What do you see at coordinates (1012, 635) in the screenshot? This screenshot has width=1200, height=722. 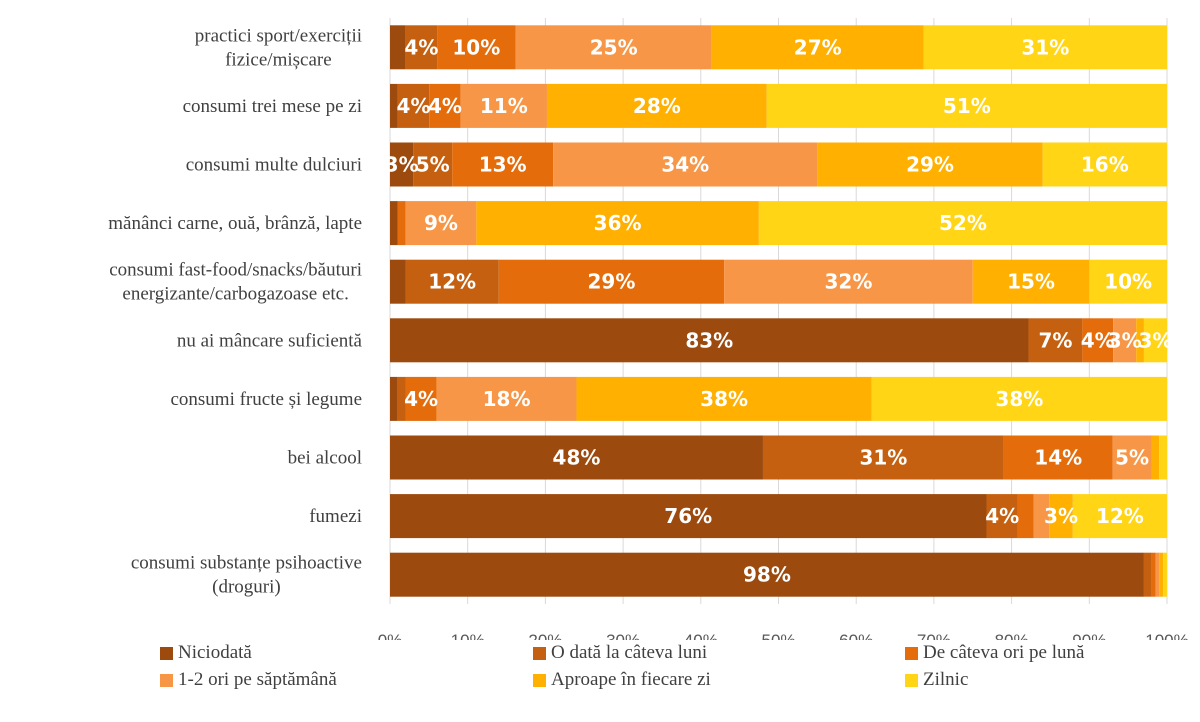 I see `x-tick-label: 80%` at bounding box center [1012, 635].